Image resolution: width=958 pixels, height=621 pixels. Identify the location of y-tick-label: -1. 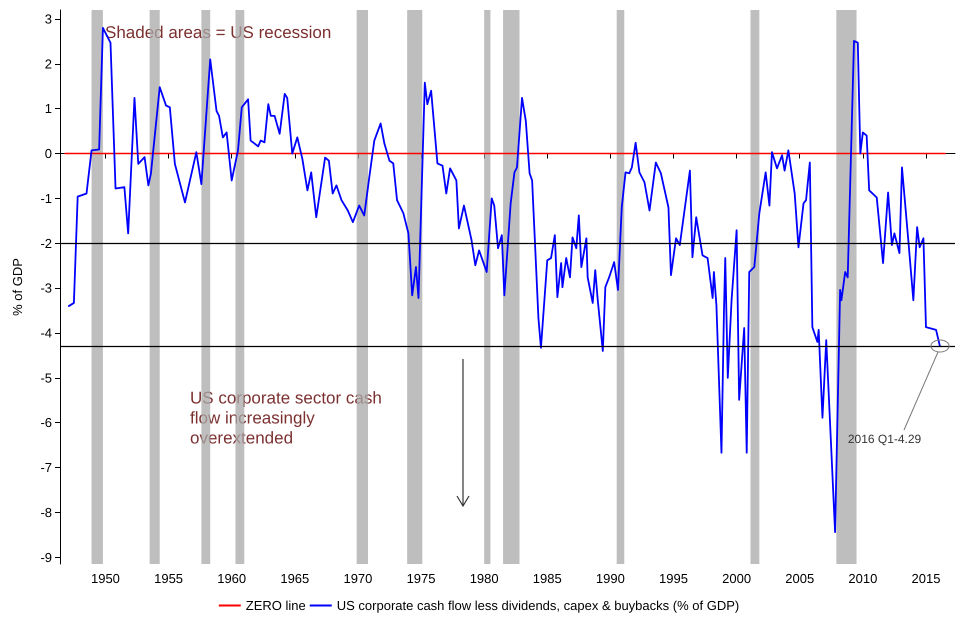
(46, 198).